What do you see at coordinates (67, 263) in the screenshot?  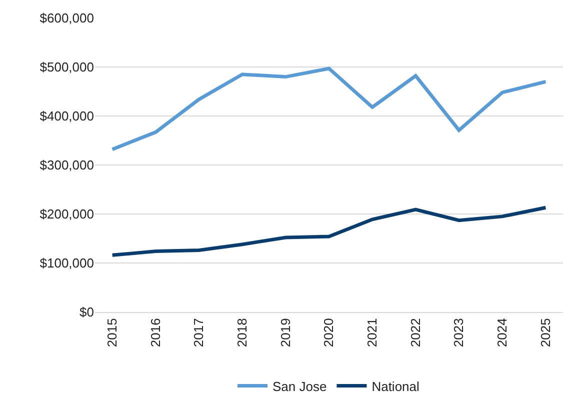 I see `y-tick-label: $100,000` at bounding box center [67, 263].